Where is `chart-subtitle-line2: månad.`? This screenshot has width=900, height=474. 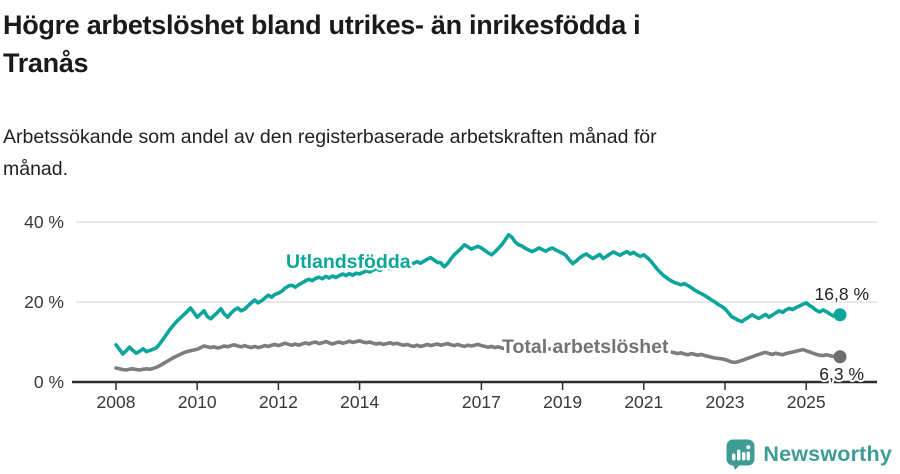
chart-subtitle-line2: månad. is located at coordinates (36, 169).